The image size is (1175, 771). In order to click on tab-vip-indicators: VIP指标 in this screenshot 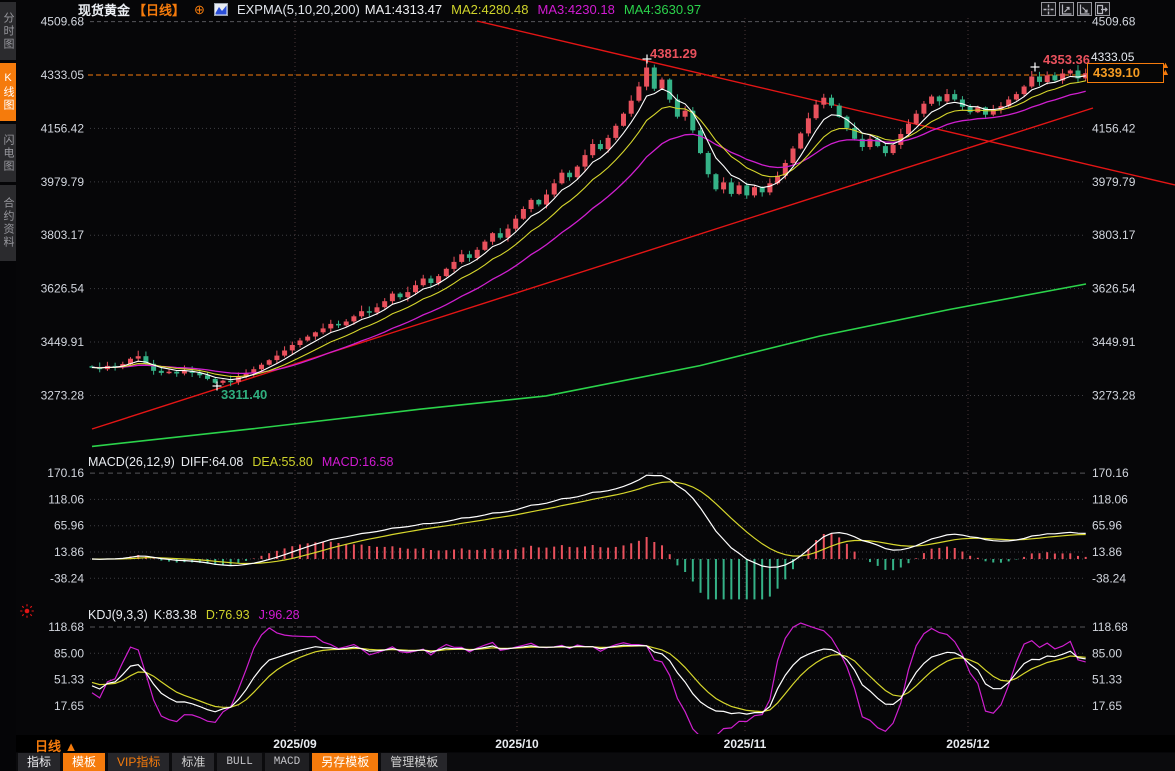, I will do `click(139, 762)`.